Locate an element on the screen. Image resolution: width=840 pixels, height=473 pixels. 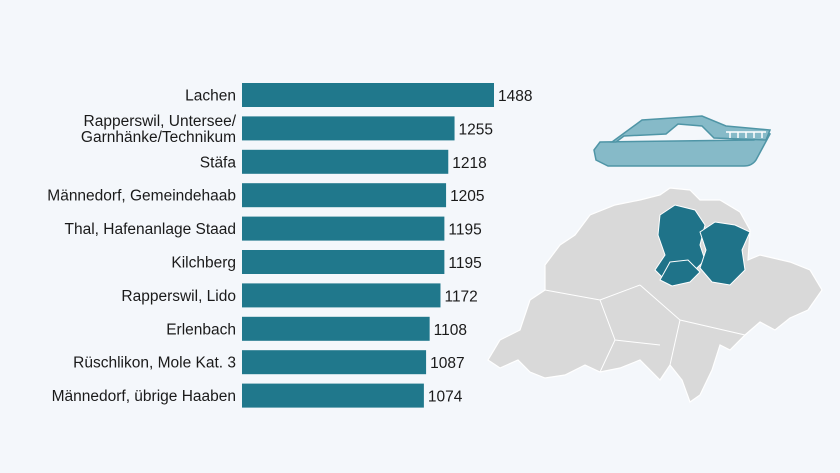
boat-icon is located at coordinates (682, 141).